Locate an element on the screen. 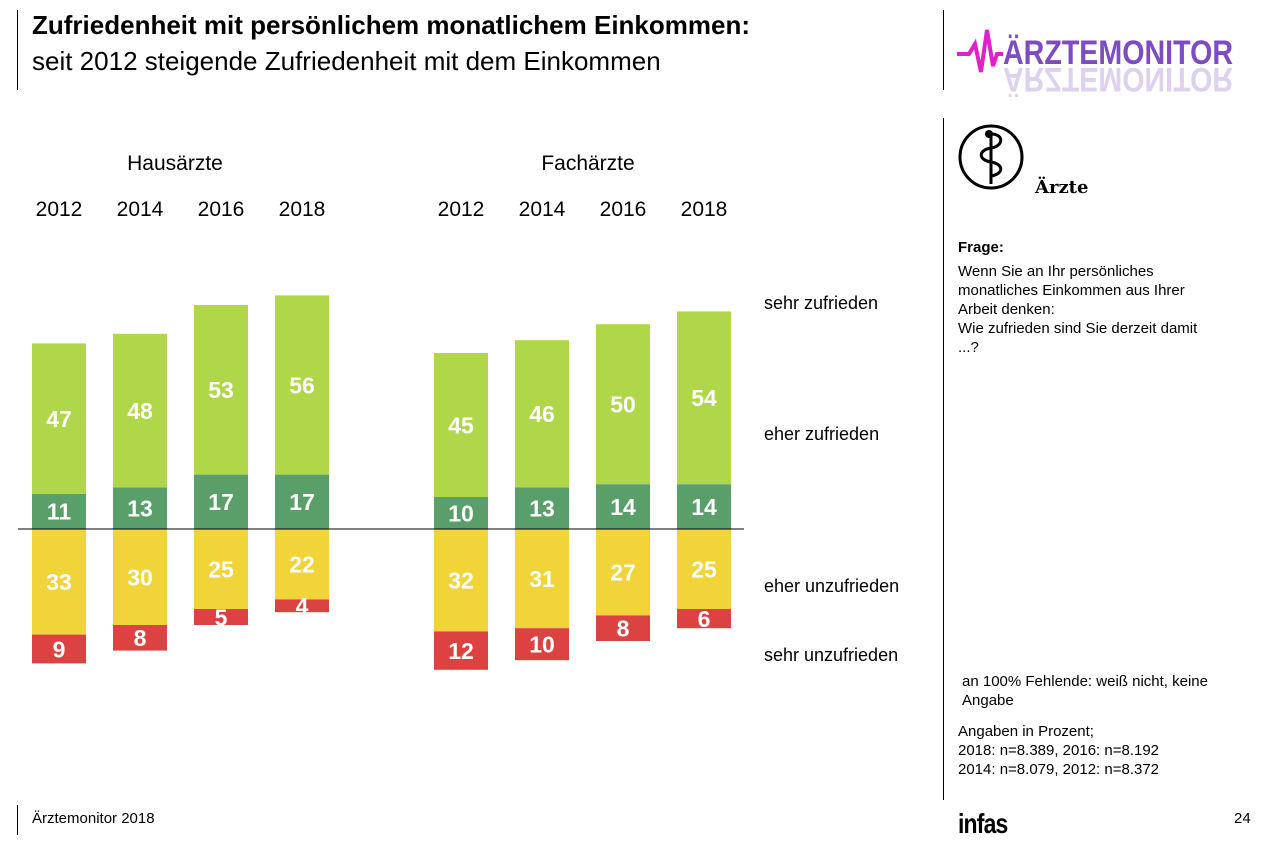 This screenshot has width=1280, height=848. data-label: 50 is located at coordinates (623, 404).